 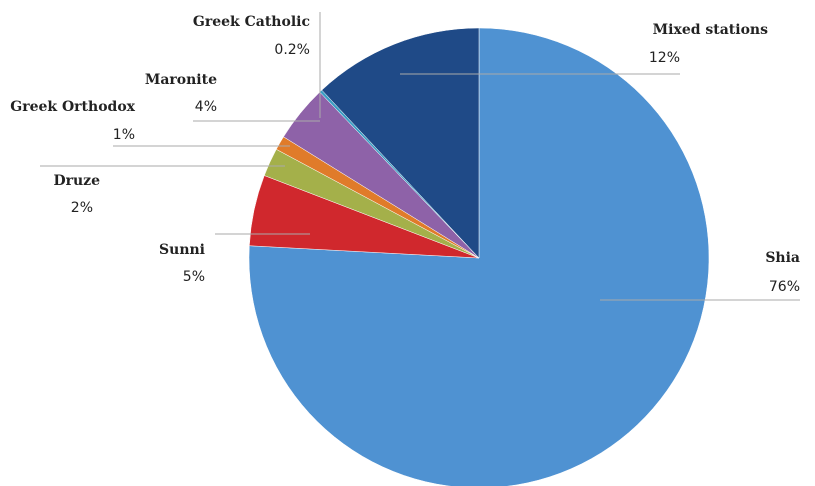 What do you see at coordinates (82, 208) in the screenshot?
I see `slice-label: 2%` at bounding box center [82, 208].